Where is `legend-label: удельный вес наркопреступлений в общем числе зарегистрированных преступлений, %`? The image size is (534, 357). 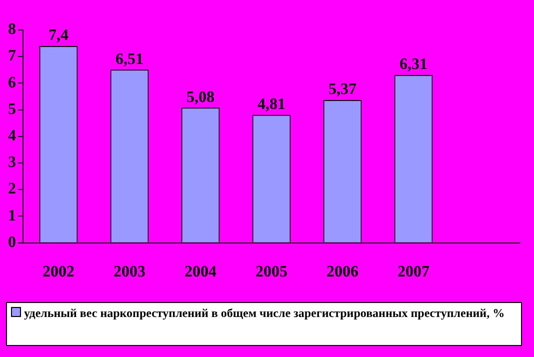 legend-label: удельный вес наркопреступлений в общем числе зарегистрированных преступлений, % is located at coordinates (264, 313).